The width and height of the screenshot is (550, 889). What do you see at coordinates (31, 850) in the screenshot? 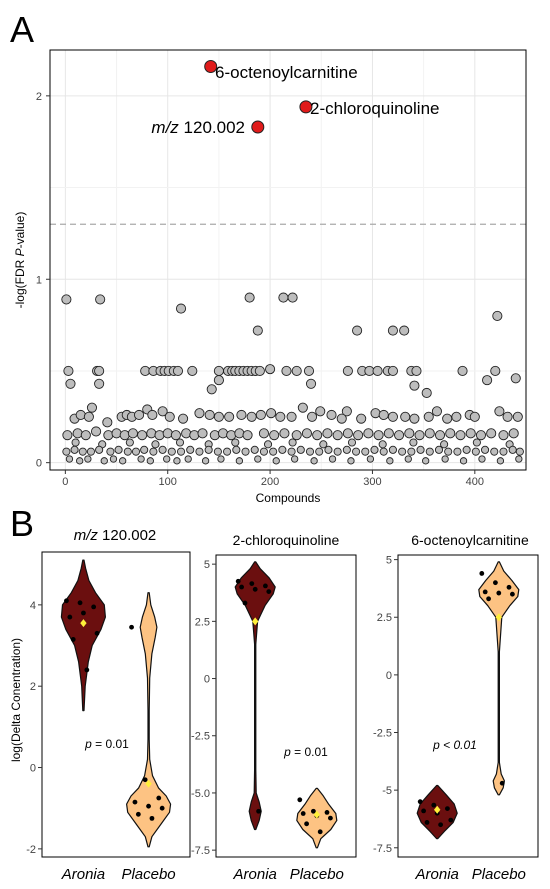
I see `violin-y-tick-label: -2` at bounding box center [31, 850].